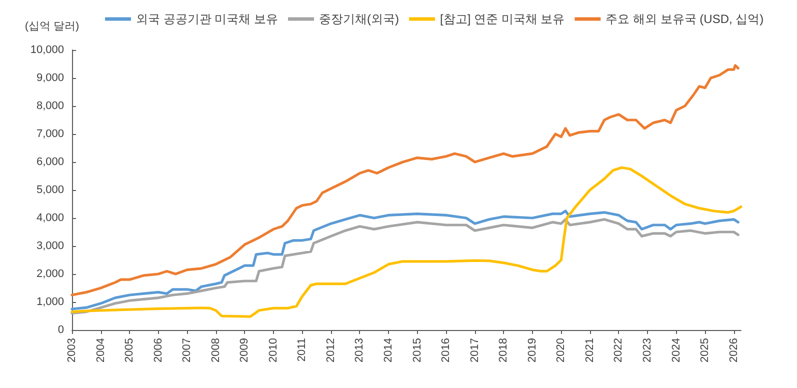  What do you see at coordinates (502, 19) in the screenshot?
I see `legend-label: [참고] 연준 미국채 보유` at bounding box center [502, 19].